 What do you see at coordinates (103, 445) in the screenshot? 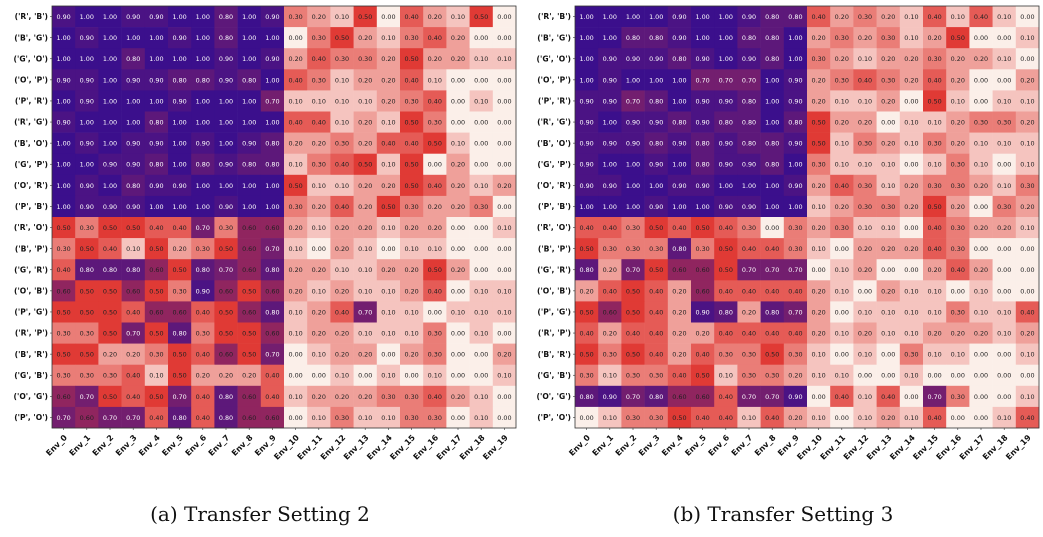
I see `column-label: Env_2` at bounding box center [103, 445].